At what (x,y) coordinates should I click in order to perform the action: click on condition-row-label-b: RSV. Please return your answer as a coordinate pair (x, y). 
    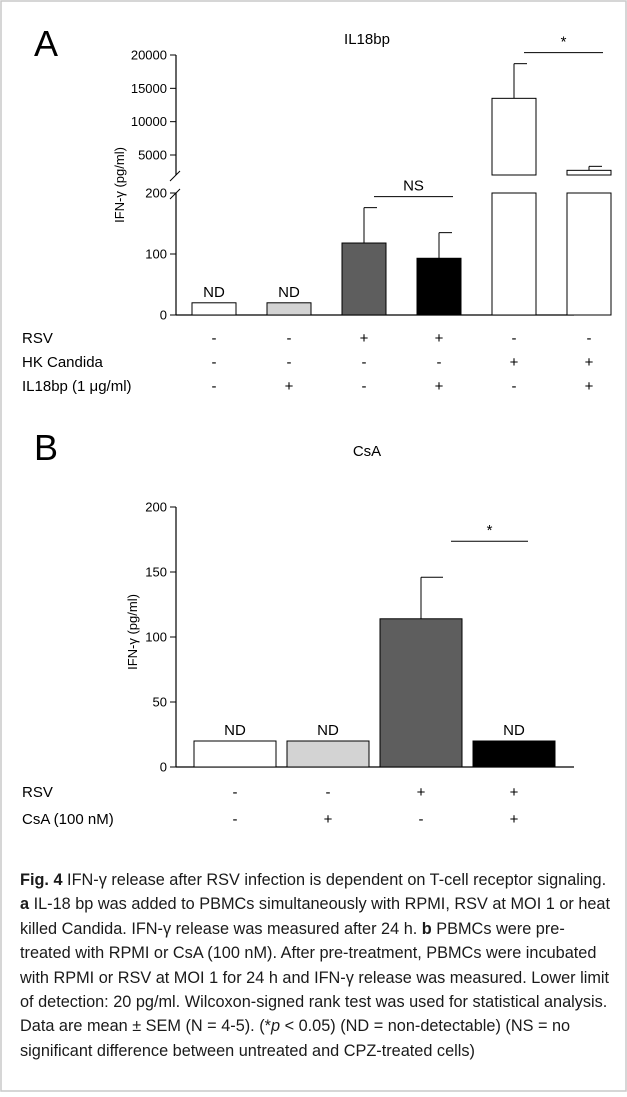
    Looking at the image, I should click on (37, 792).